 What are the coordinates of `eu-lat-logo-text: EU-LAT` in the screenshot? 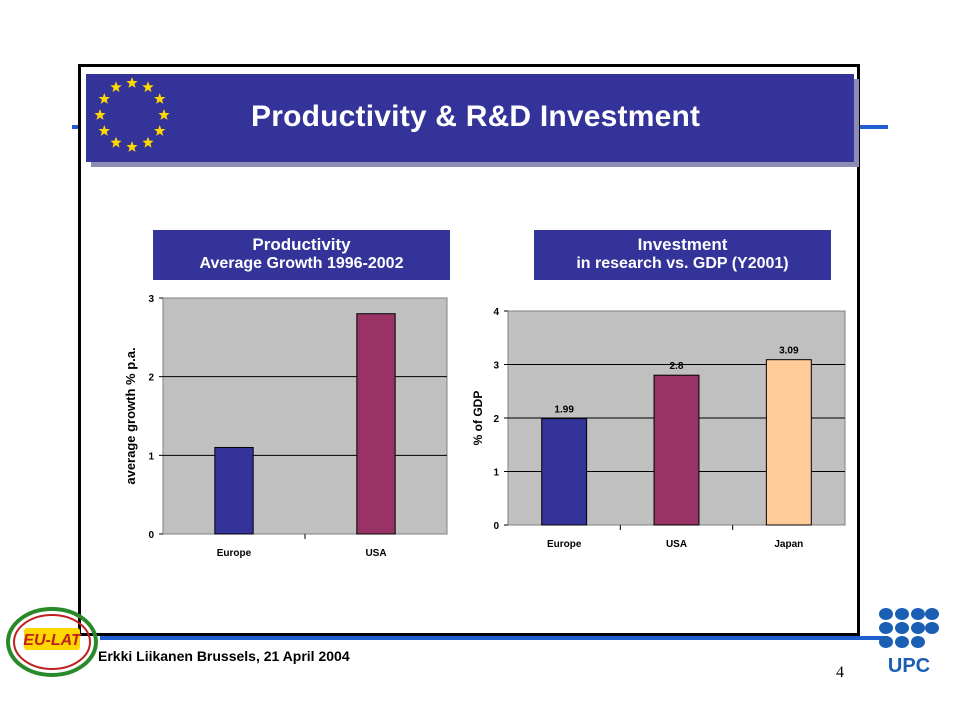 It's located at (52, 640).